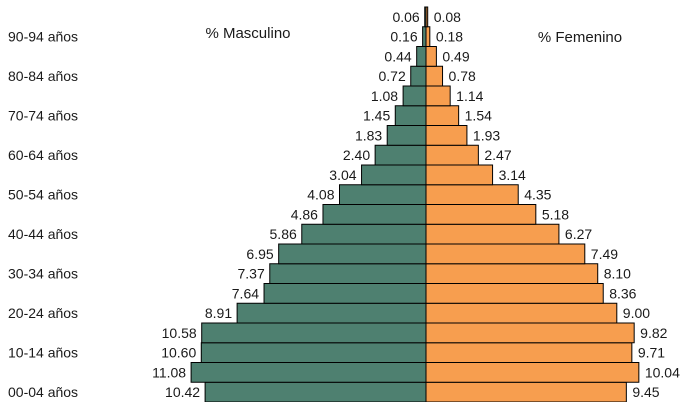  Describe the element at coordinates (43, 37) in the screenshot. I see `age-tick-label-18: 90-94 años` at that location.